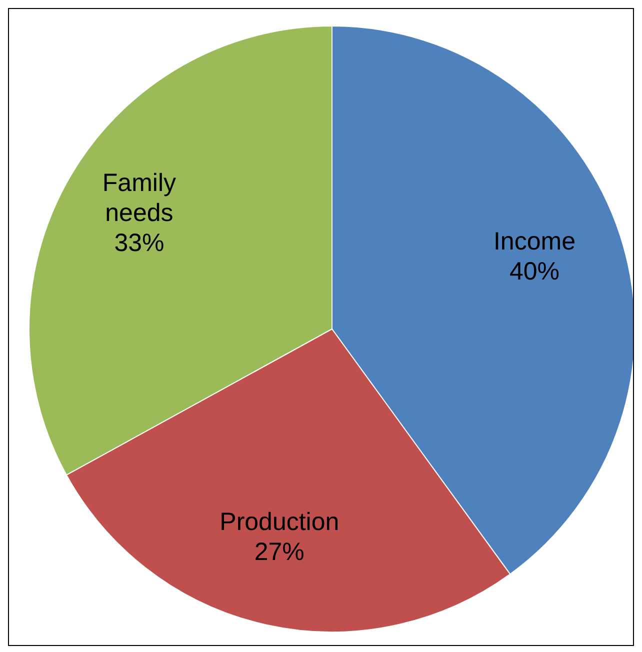 This screenshot has width=642, height=652. Describe the element at coordinates (279, 552) in the screenshot. I see `data-label: 27%` at that location.